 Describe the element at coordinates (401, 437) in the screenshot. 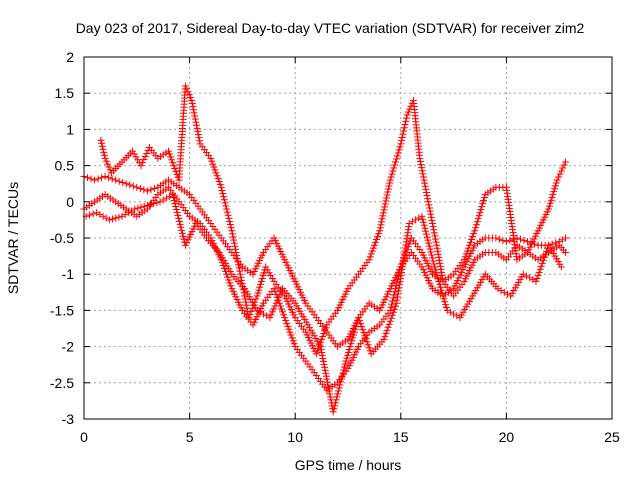

I see `x-tick-label: 15` at that location.